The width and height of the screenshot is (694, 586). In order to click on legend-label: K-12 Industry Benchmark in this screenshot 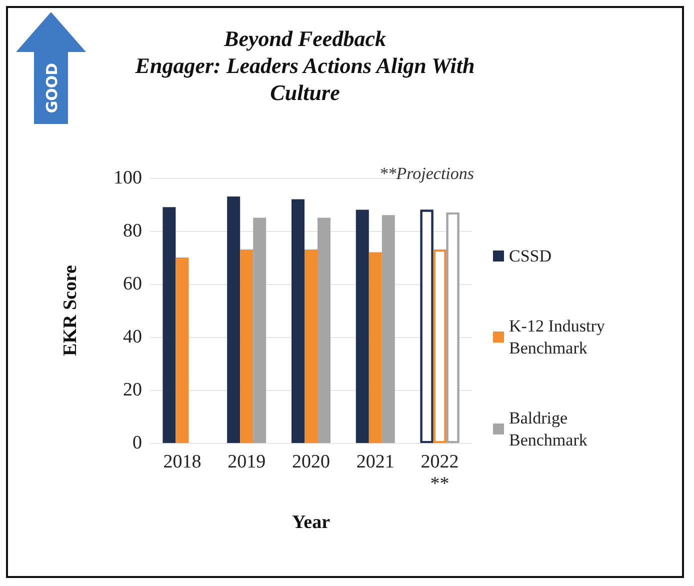, I will do `click(559, 337)`.